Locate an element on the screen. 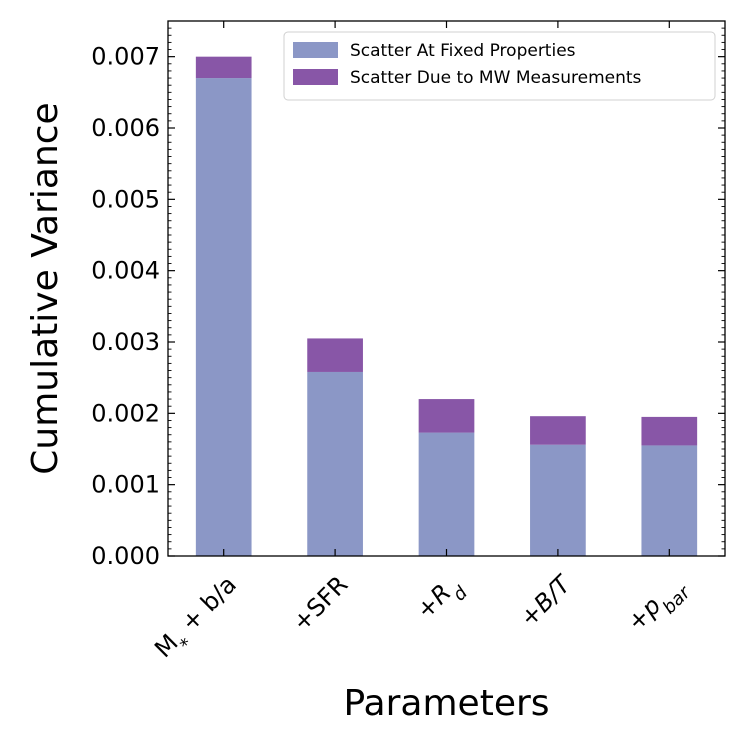 This screenshot has height=747, width=747. x-tick-label-0: M* + b/a is located at coordinates (198, 619).